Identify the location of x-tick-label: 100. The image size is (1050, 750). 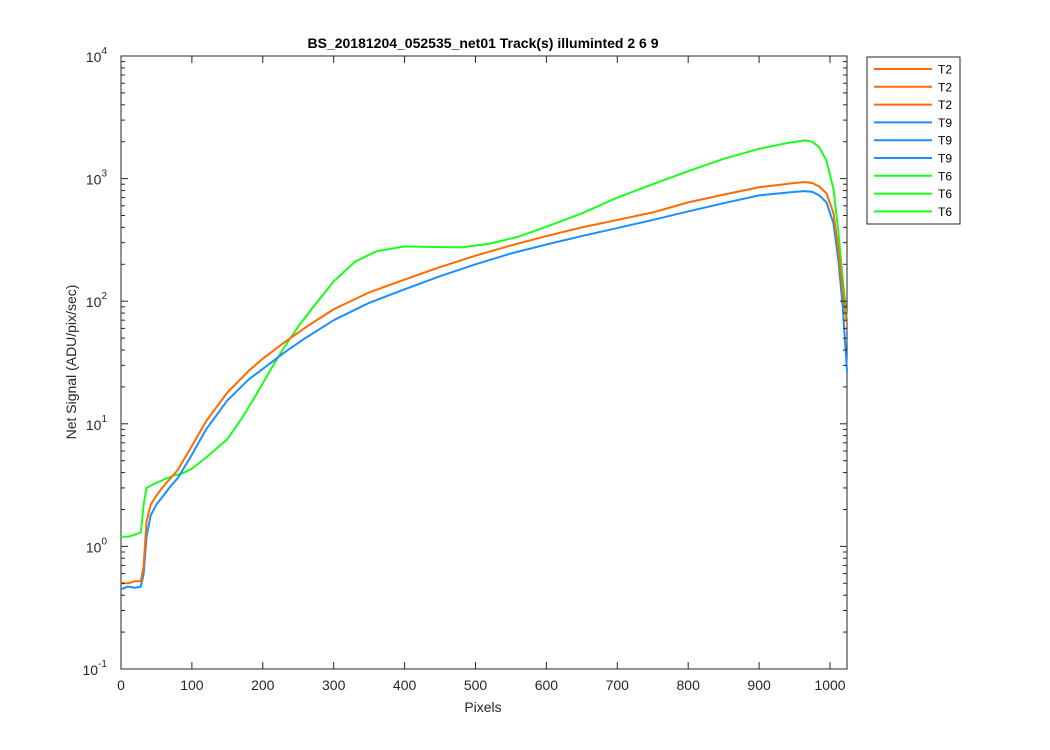
(192, 685).